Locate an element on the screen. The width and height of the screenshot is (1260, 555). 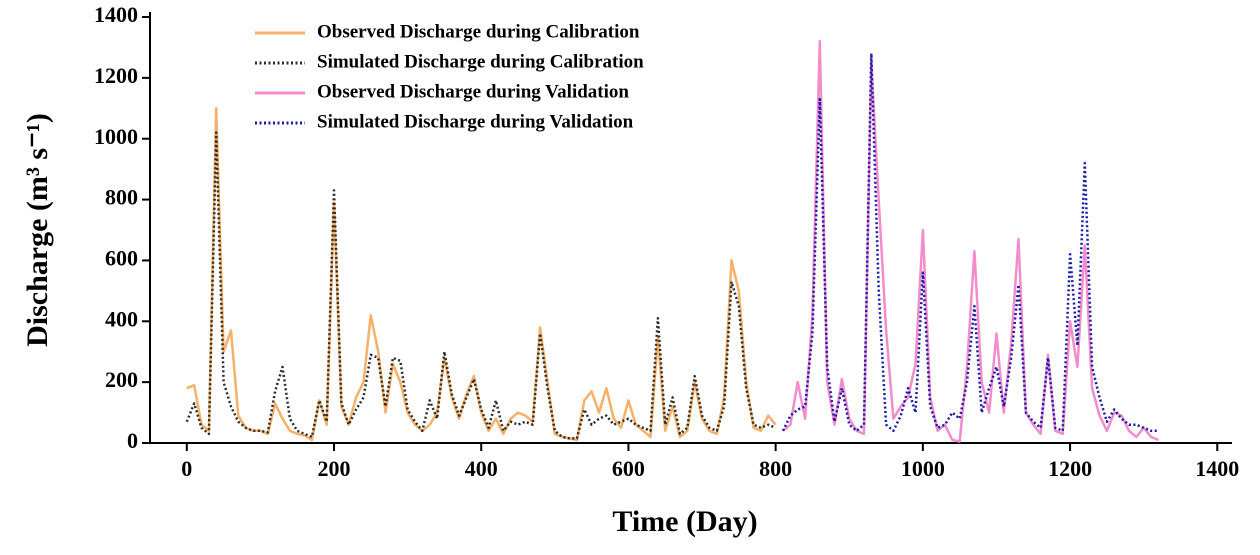
x-axis-title: Time (Day) is located at coordinates (684, 521).